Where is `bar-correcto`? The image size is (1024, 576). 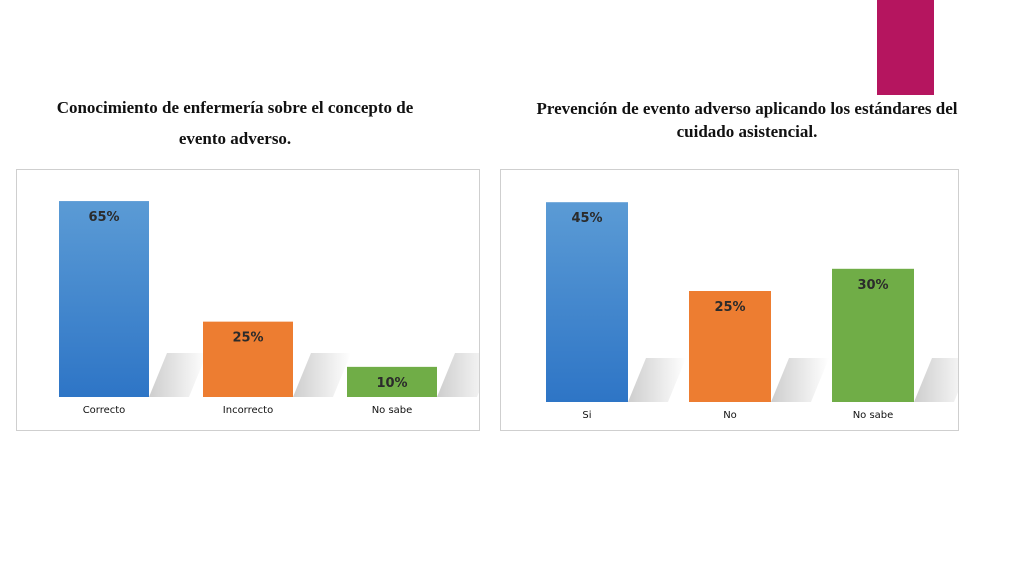
bar-correcto is located at coordinates (104, 299).